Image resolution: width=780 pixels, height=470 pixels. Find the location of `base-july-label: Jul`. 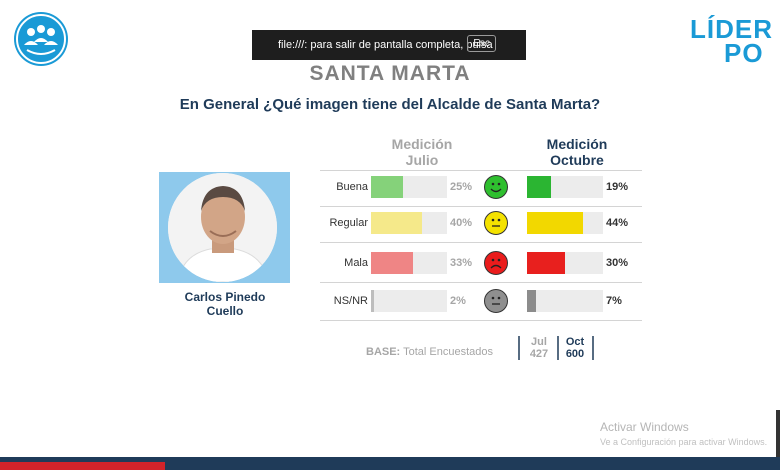

base-july-label: Jul is located at coordinates (539, 342).